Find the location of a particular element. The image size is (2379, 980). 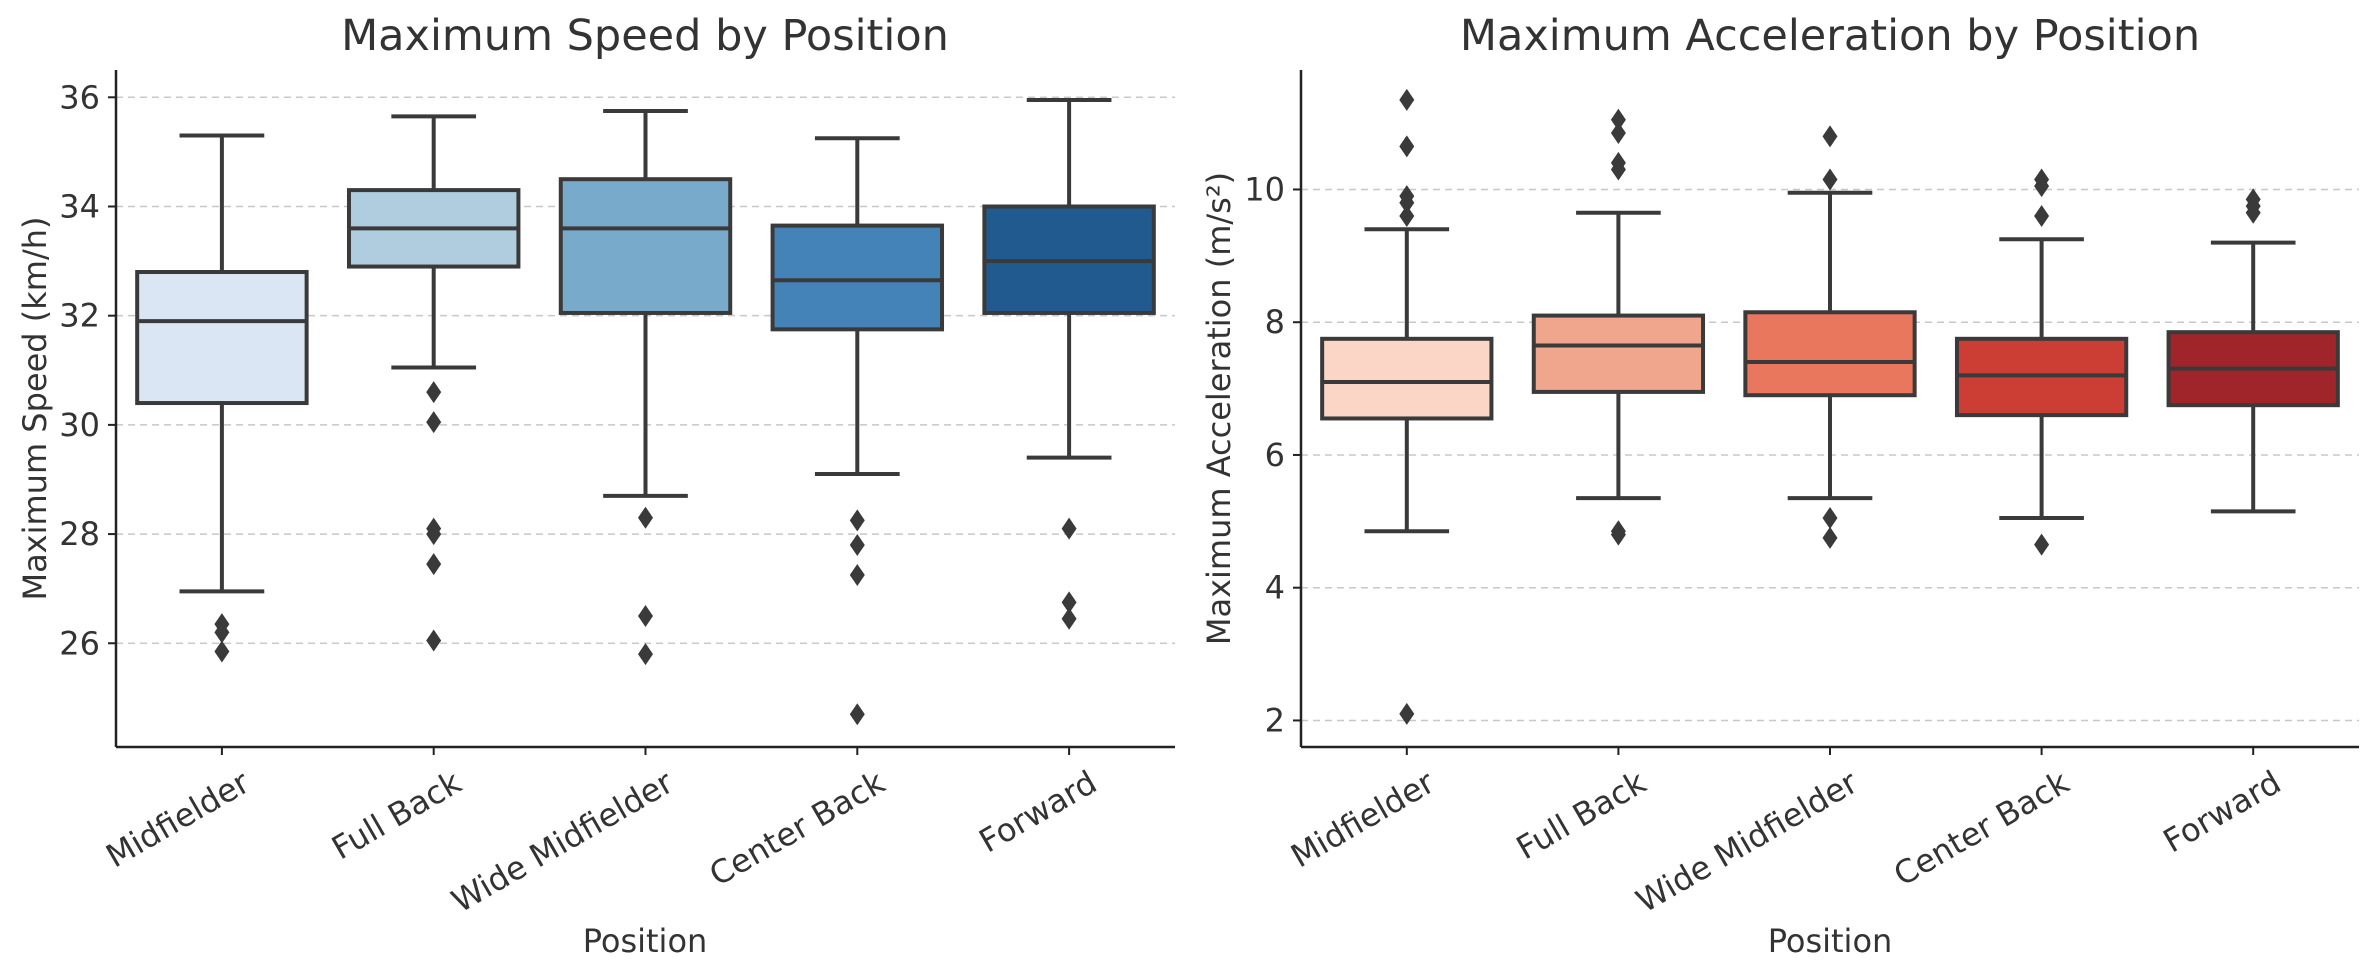

acceleration-x-tick-label-center-back: Center Back is located at coordinates (1981, 828).